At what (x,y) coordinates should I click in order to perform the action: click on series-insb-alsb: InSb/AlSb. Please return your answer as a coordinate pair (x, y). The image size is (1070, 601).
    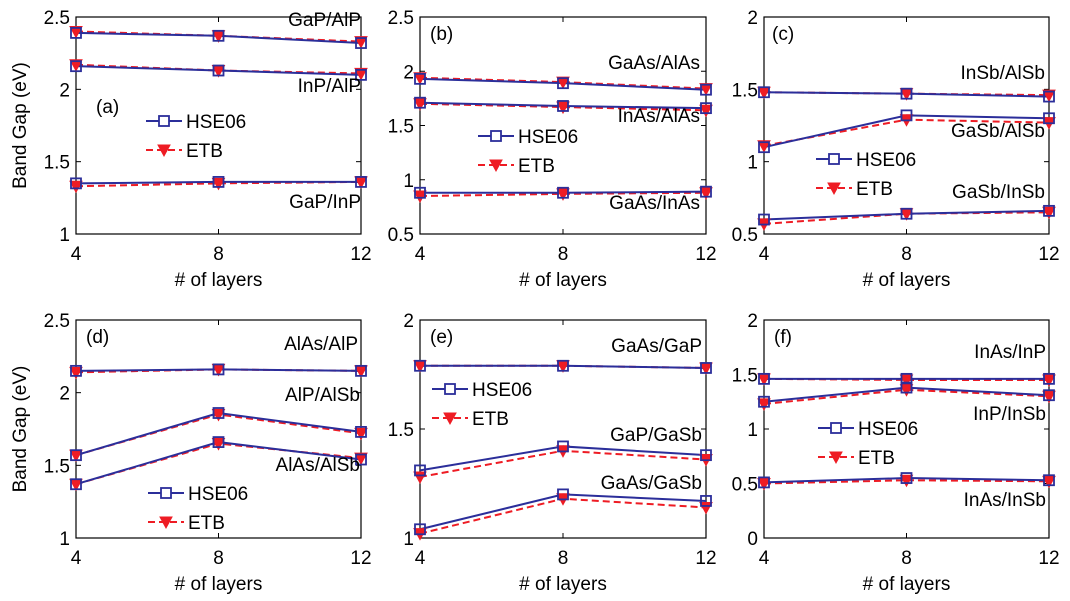
    Looking at the image, I should click on (906, 83).